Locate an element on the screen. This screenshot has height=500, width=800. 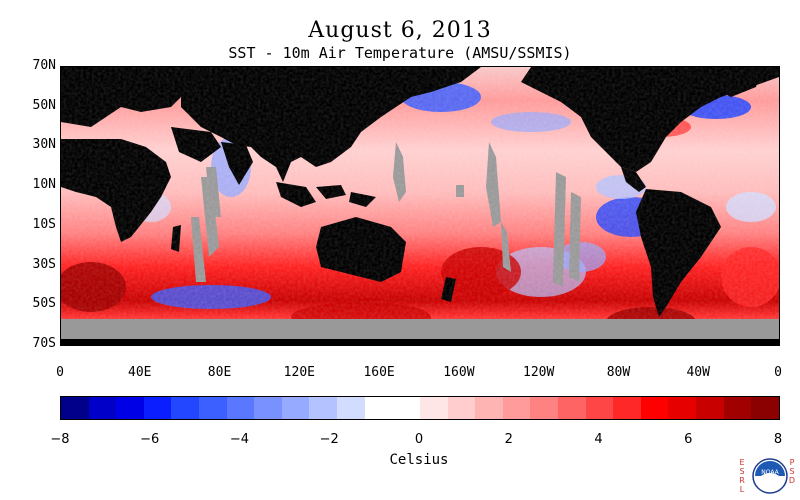
lon-tick-label: 80E is located at coordinates (219, 372).